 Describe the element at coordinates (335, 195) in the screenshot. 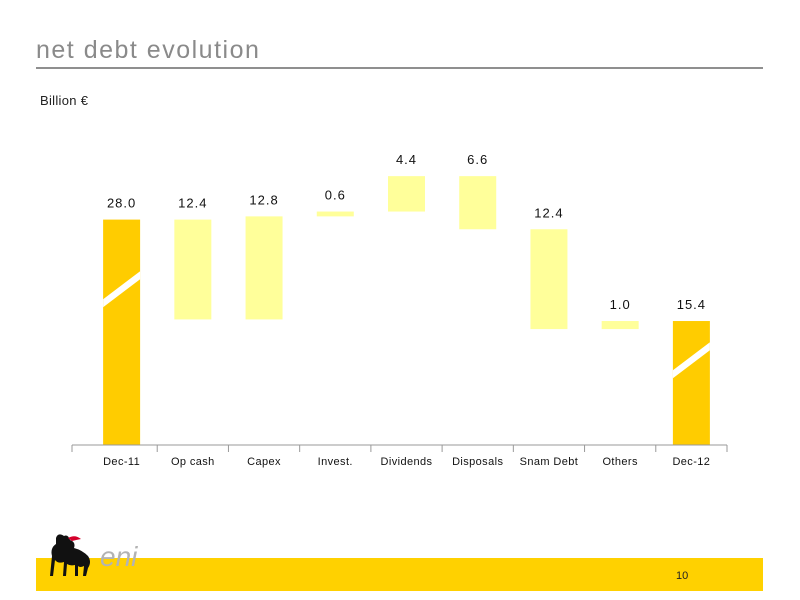

I see `data-label: 0.6` at that location.